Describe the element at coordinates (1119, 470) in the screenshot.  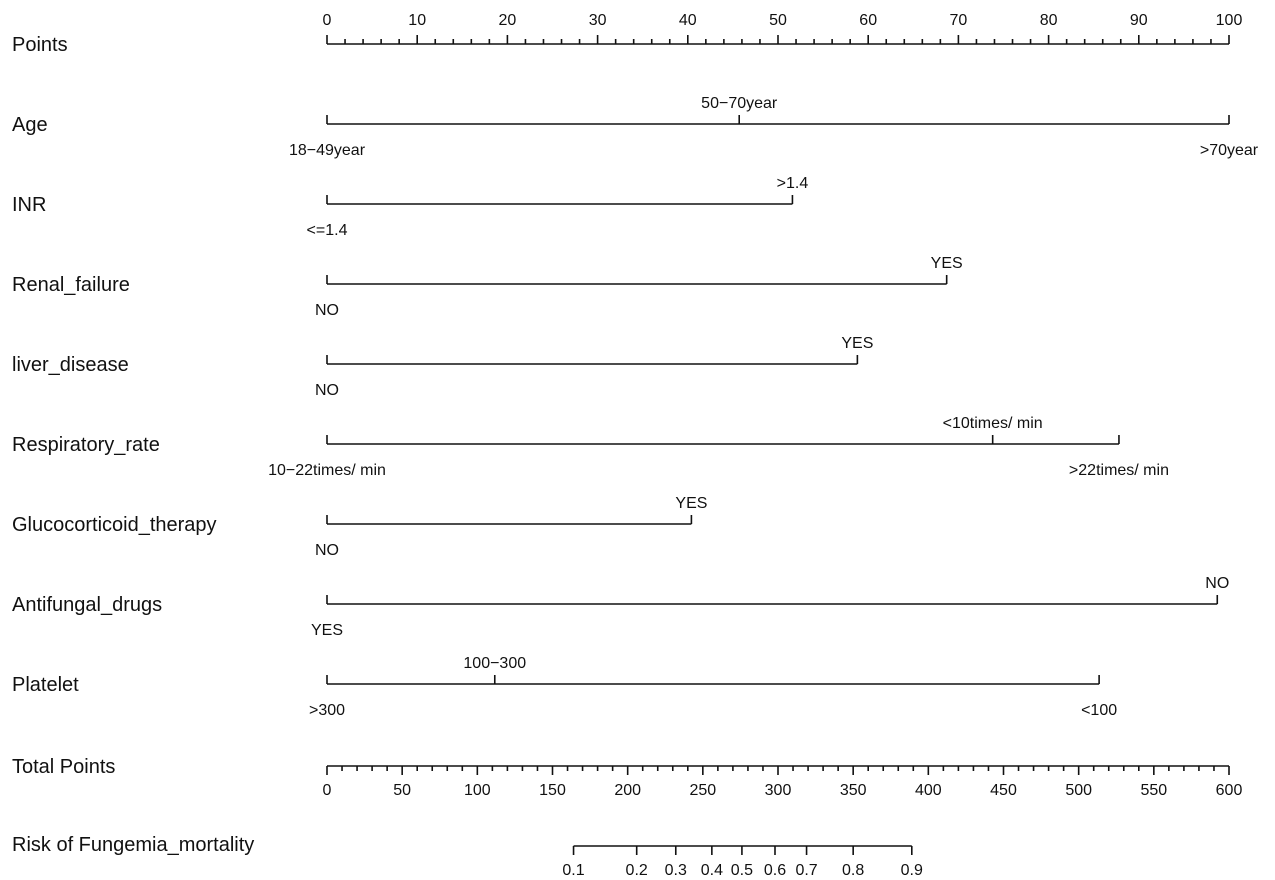
I see `variable-level-label: >22times/ min` at that location.